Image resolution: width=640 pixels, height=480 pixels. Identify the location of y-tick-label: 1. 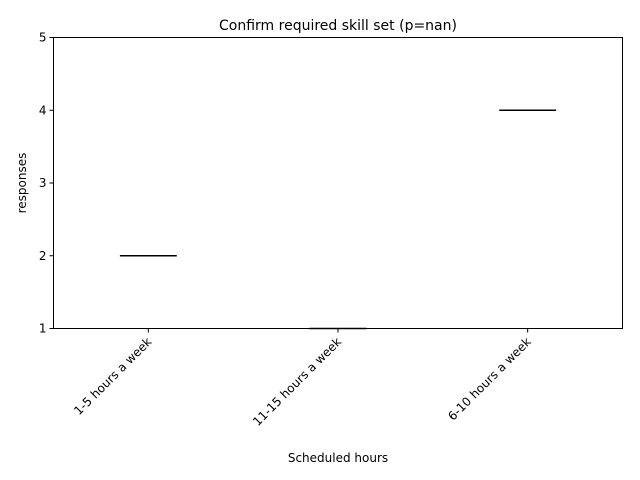
(43, 329).